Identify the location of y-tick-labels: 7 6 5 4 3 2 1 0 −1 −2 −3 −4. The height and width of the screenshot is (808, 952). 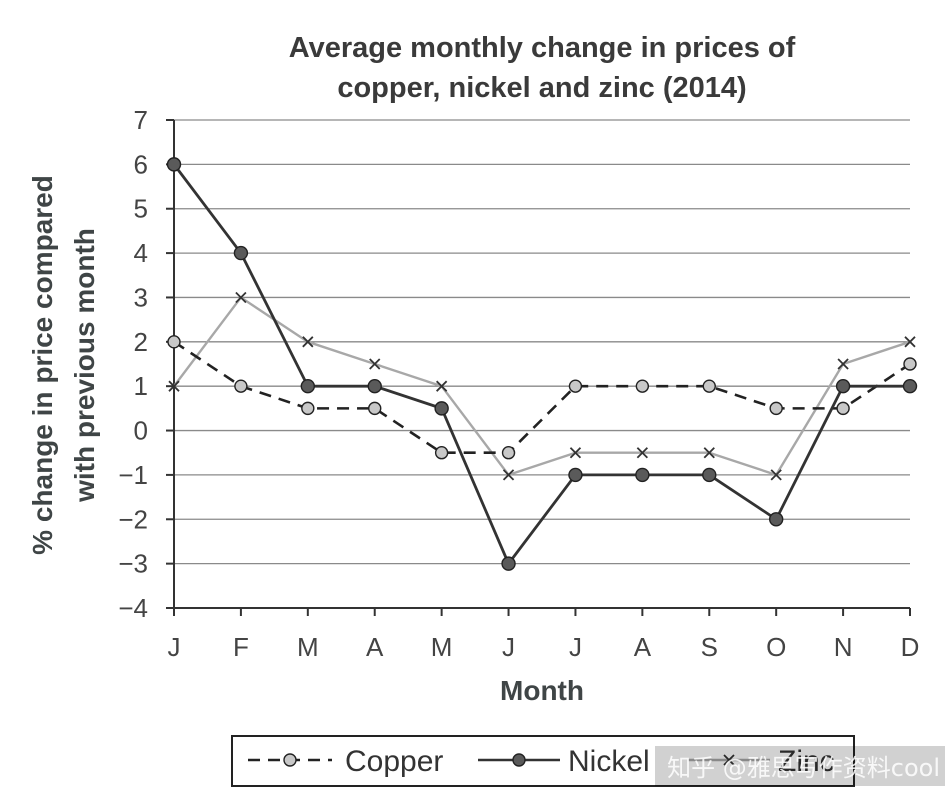
(133, 364).